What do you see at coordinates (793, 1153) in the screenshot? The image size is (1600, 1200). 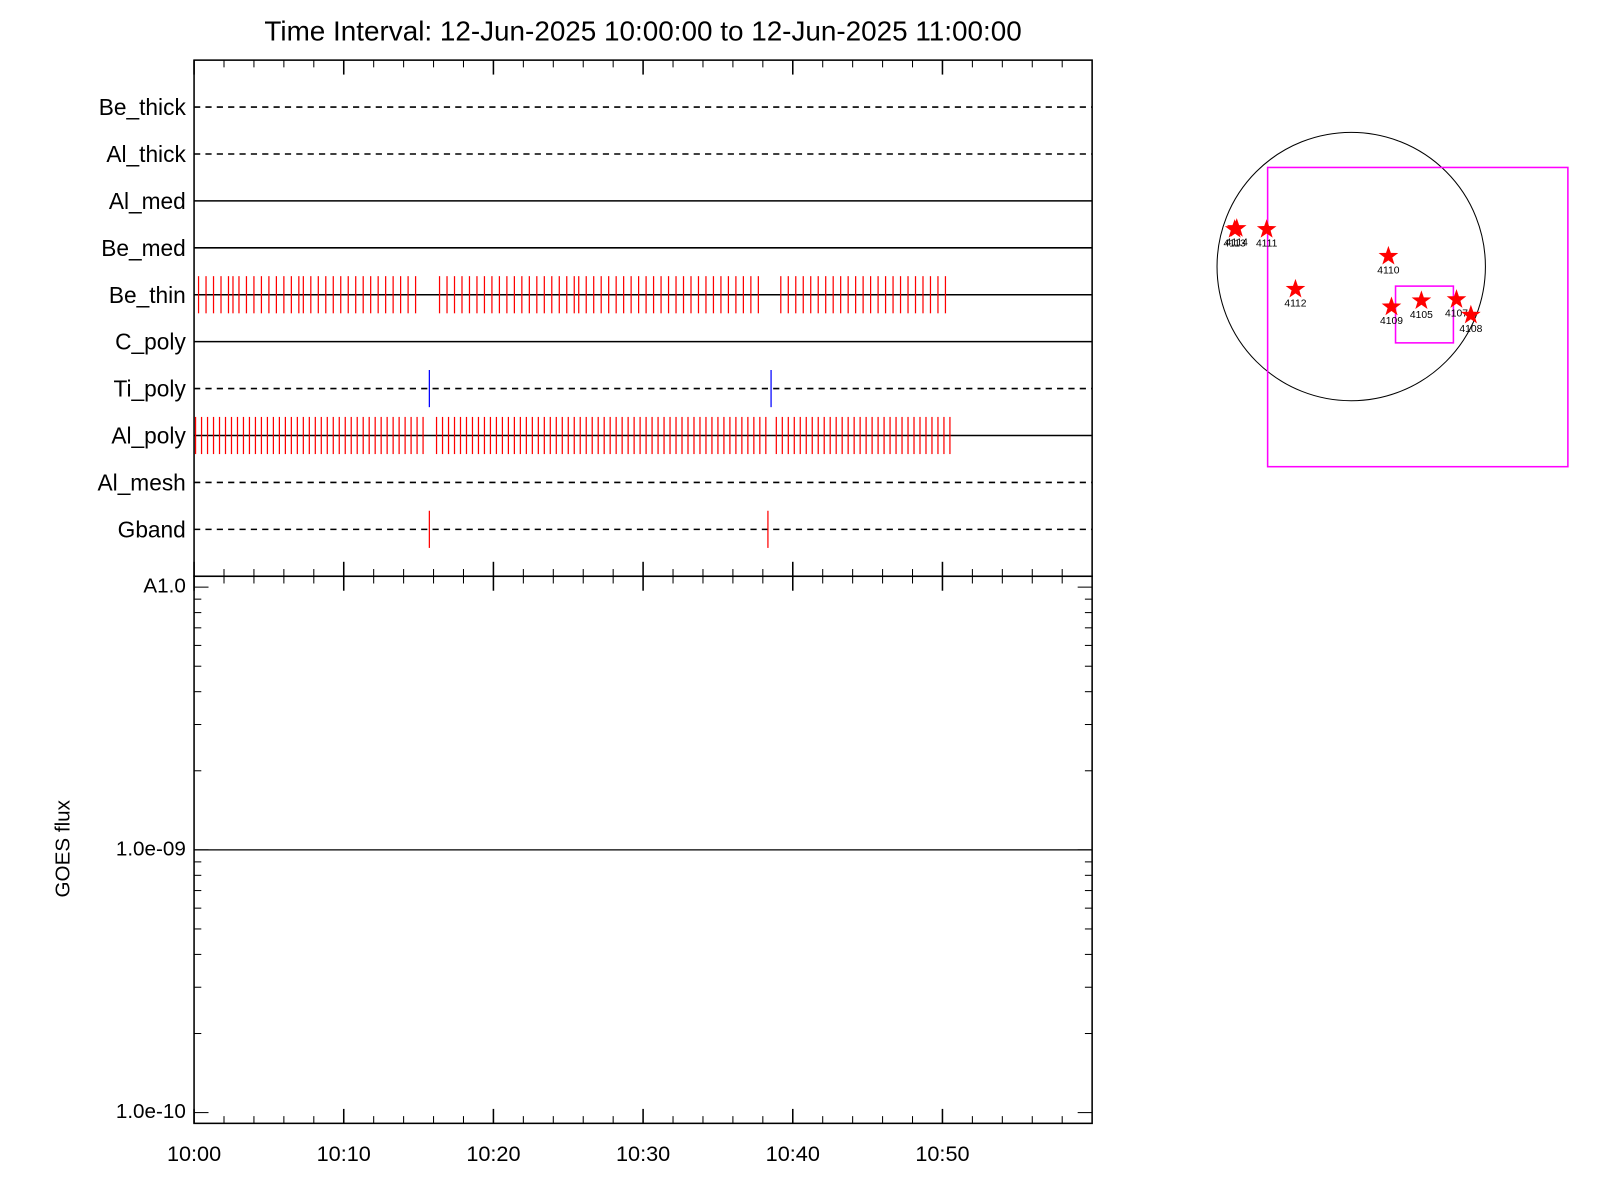 I see `x-tick-label: 10:40` at bounding box center [793, 1153].